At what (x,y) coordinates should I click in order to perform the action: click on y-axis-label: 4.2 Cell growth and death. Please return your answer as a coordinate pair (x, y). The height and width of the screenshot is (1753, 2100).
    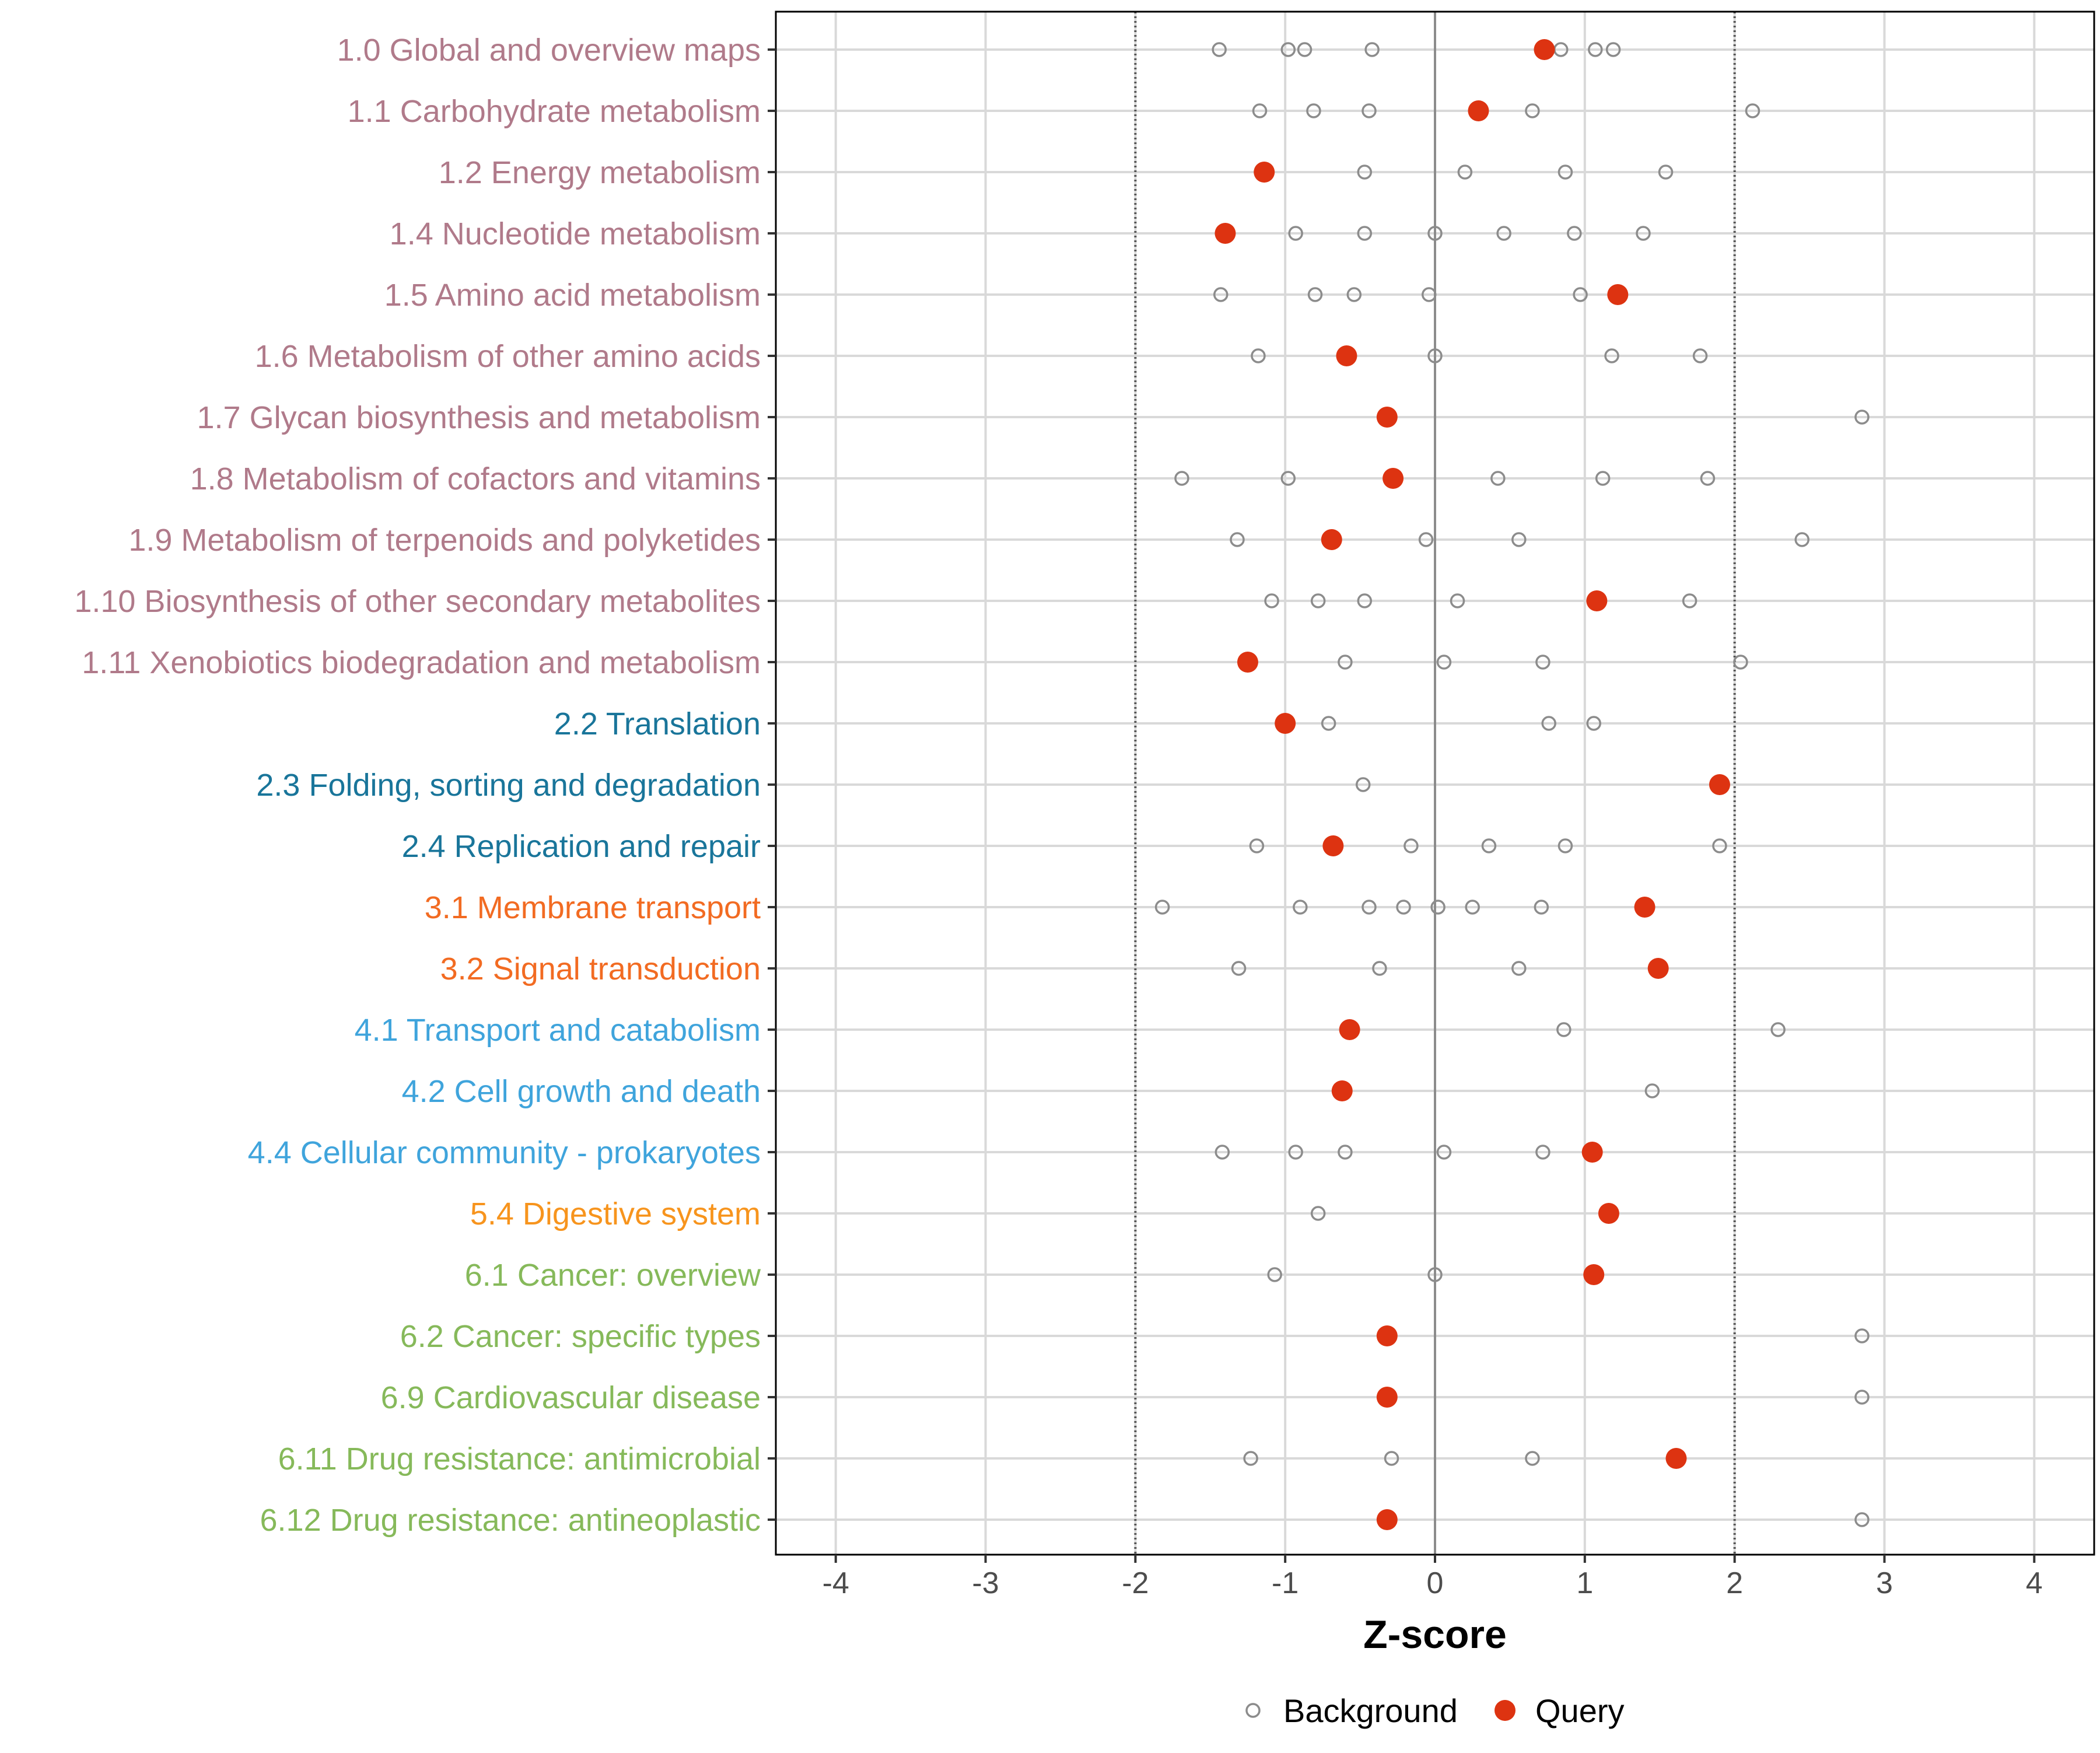
    Looking at the image, I should click on (581, 1091).